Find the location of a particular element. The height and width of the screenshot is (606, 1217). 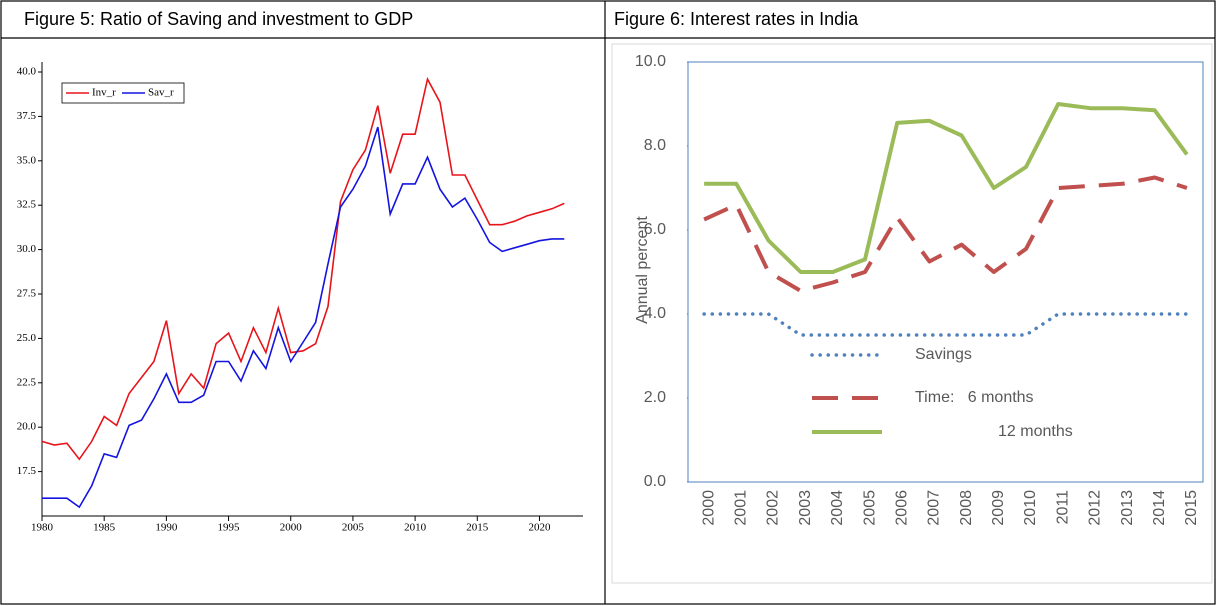

y-tick-label: 27.5 is located at coordinates (27, 294).